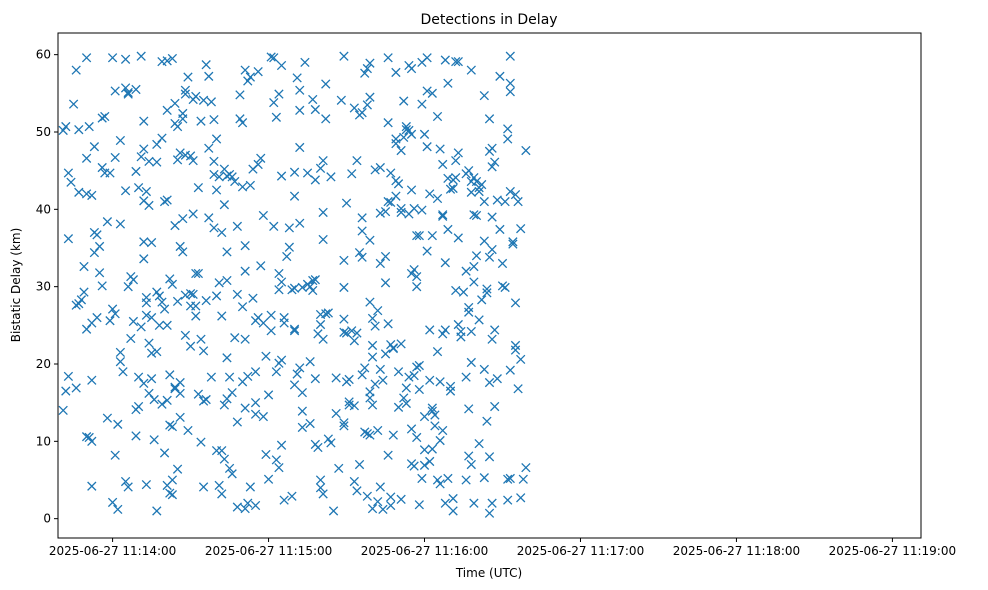  Describe the element at coordinates (43, 55) in the screenshot. I see `y-tick-label: 60` at that location.